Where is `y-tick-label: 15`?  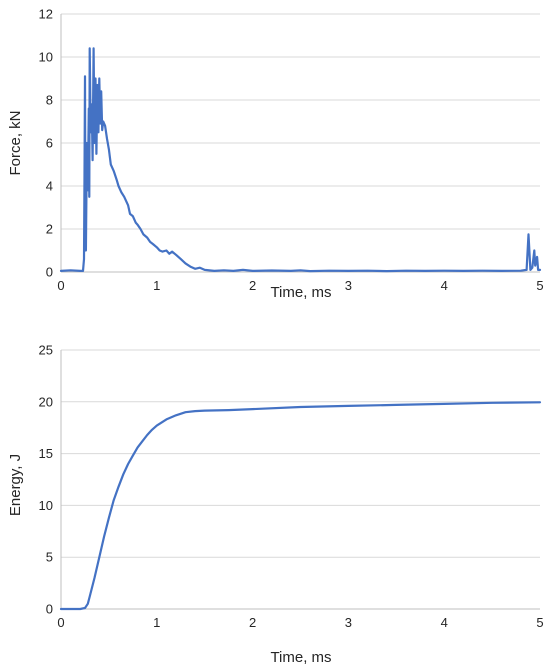 y-tick-label: 15 is located at coordinates (46, 453).